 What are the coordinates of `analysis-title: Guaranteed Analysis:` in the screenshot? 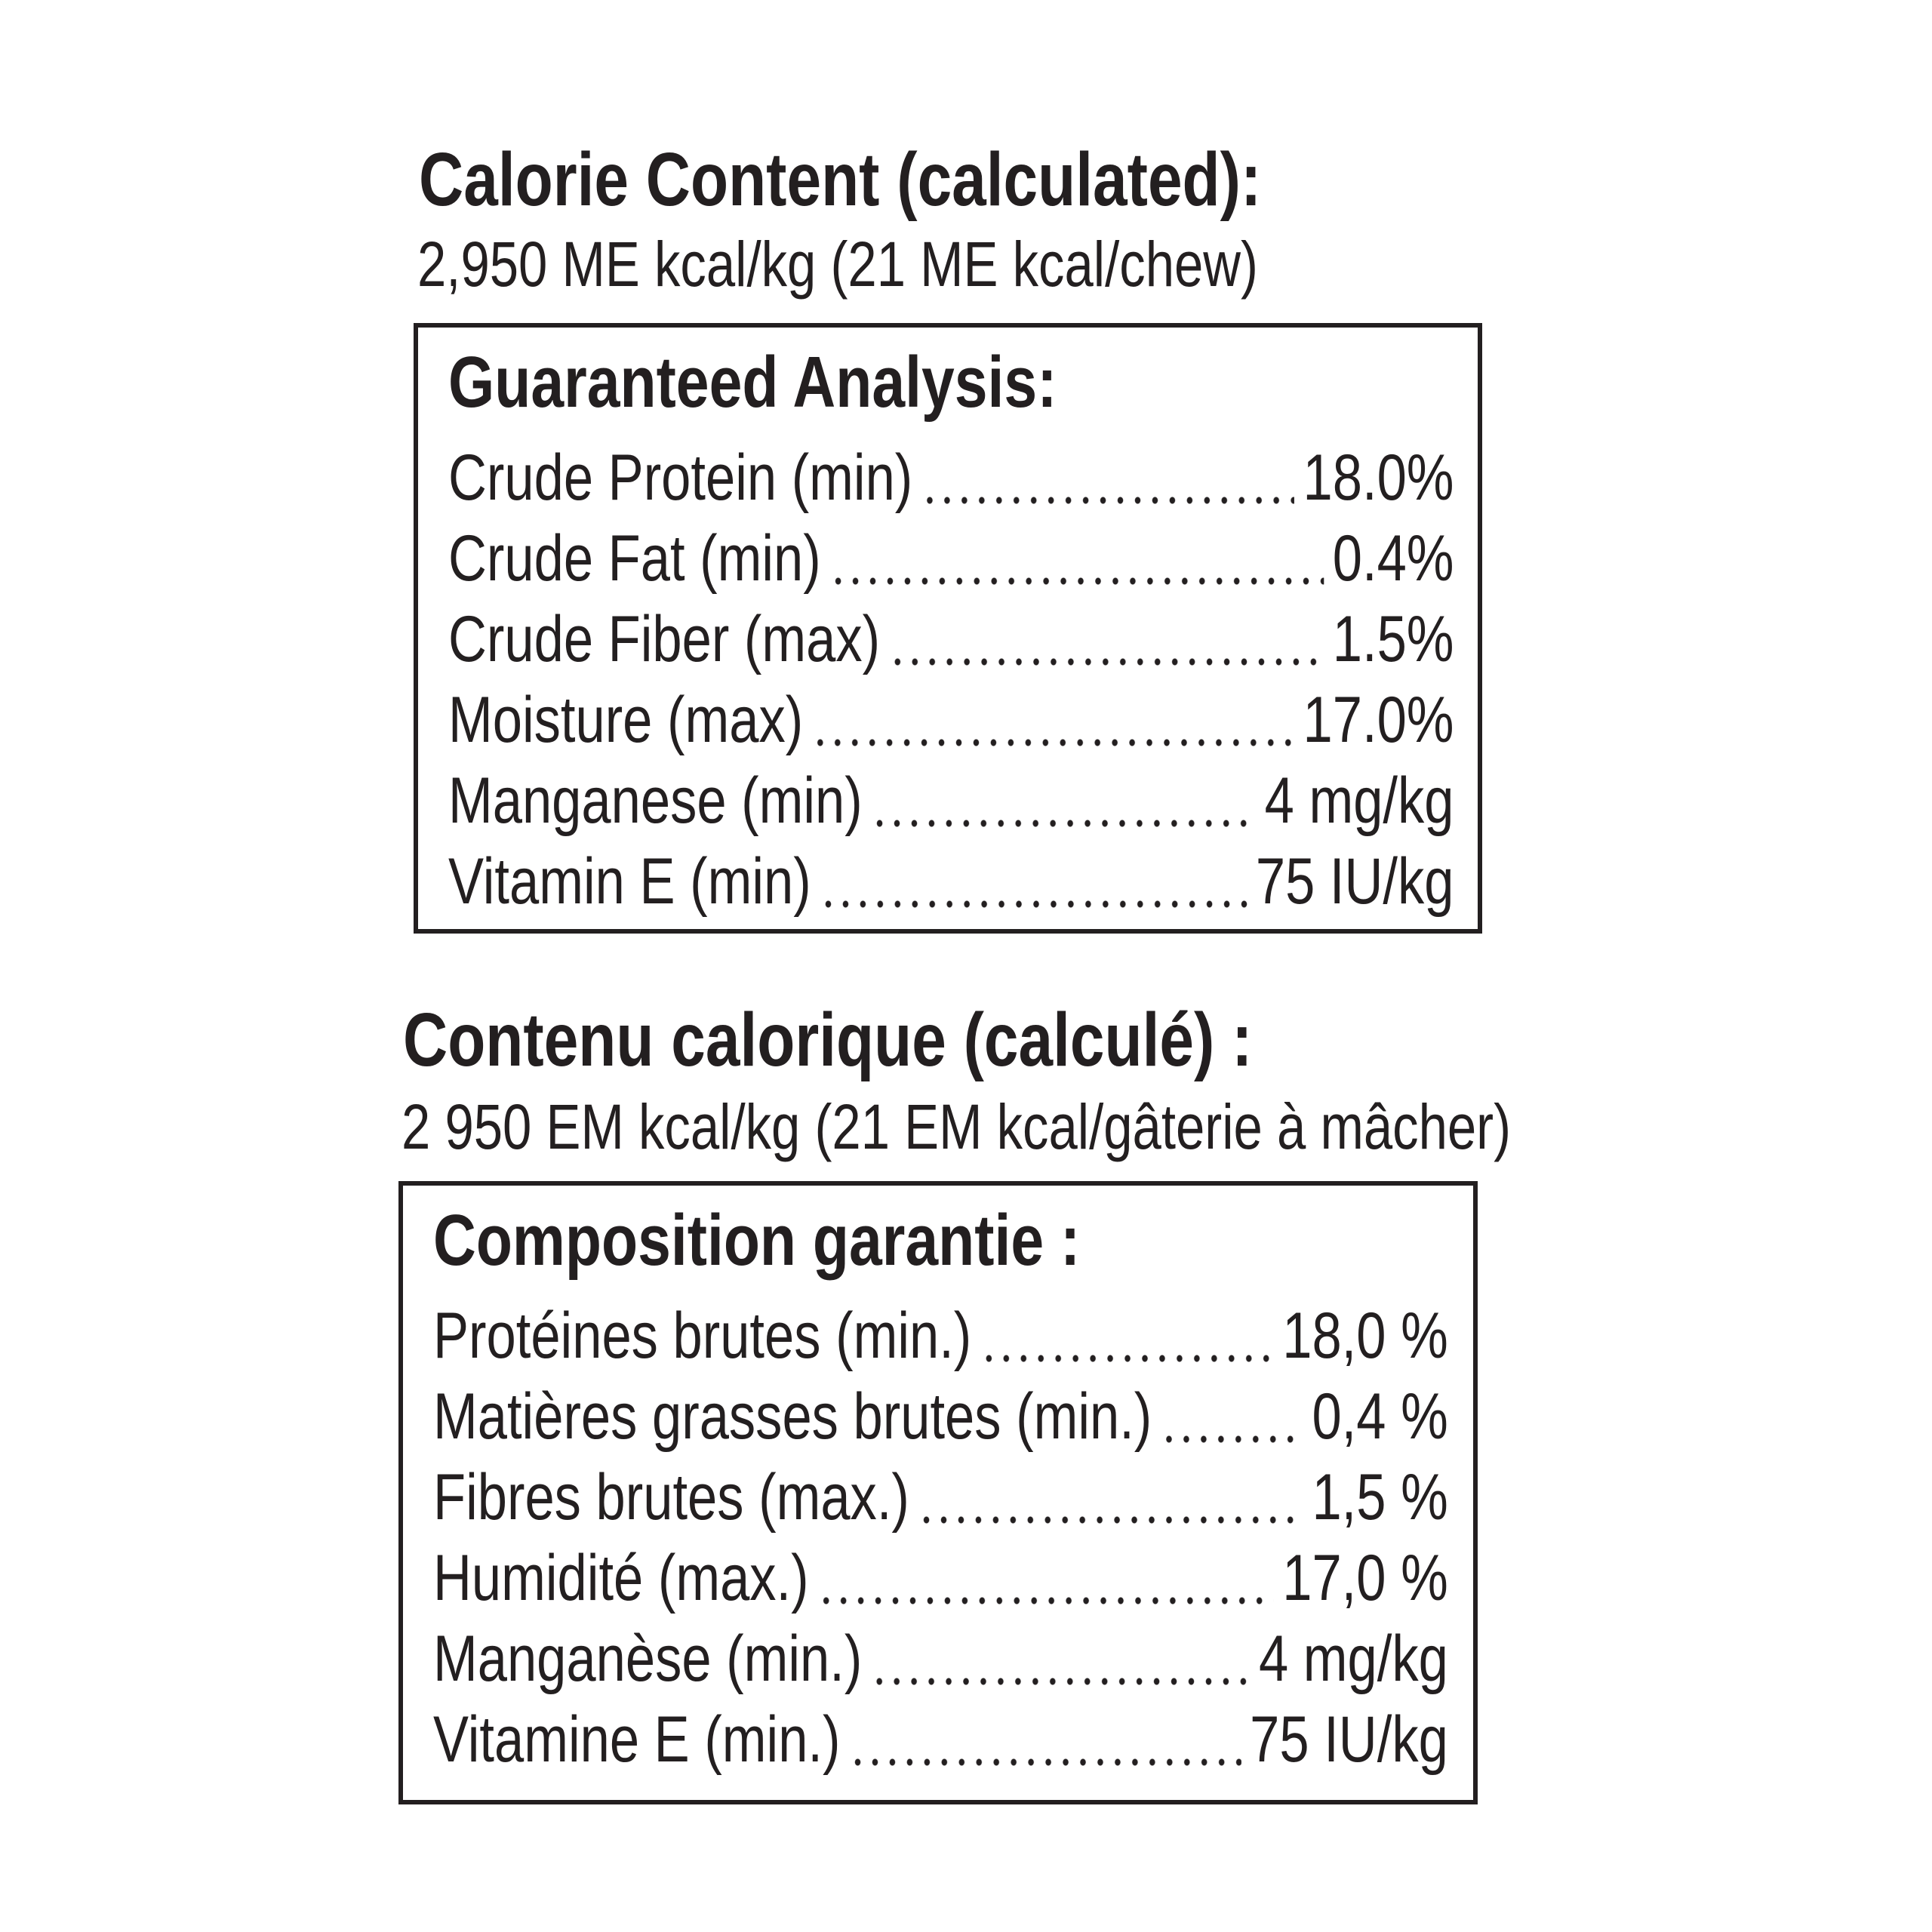 It's located at (752, 382).